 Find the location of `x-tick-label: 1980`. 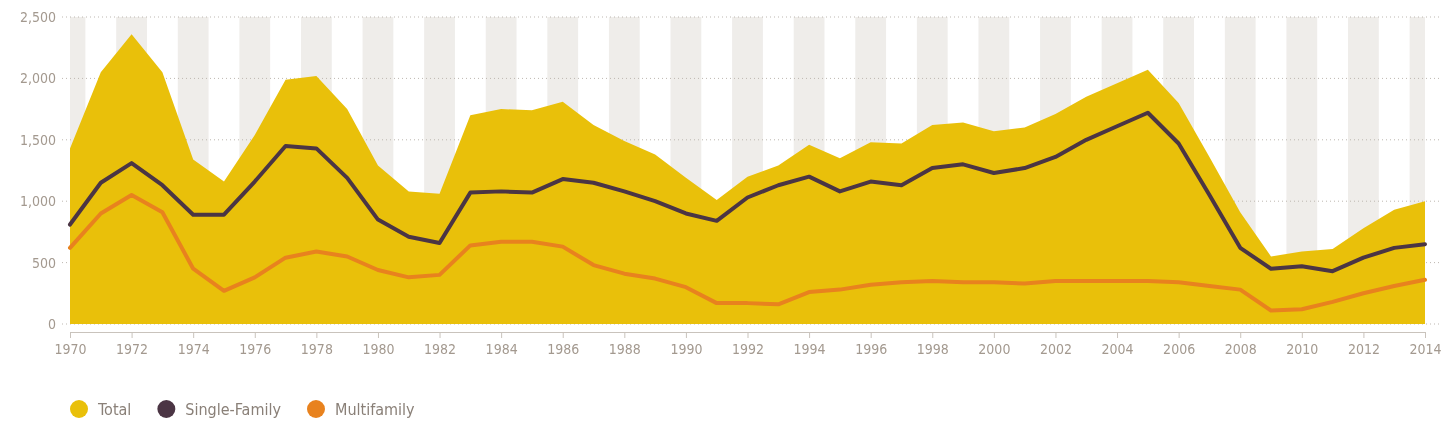

x-tick-label: 1980 is located at coordinates (378, 348).